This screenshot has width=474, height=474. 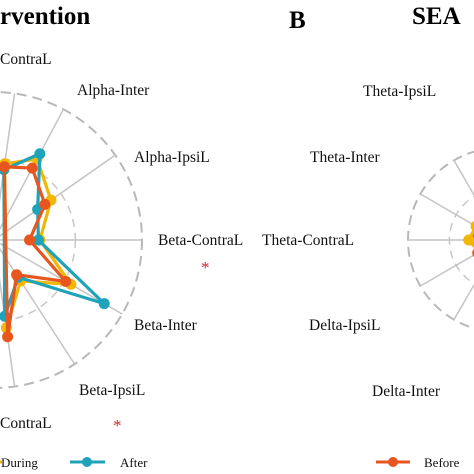 I want to click on legend-label-after: After, so click(x=134, y=462).